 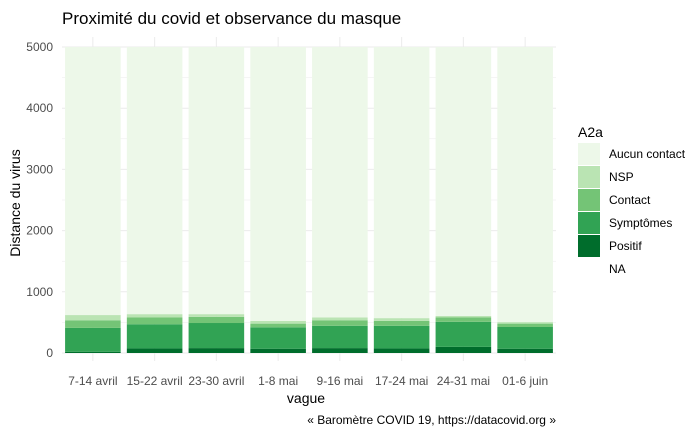 What do you see at coordinates (647, 154) in the screenshot?
I see `legend-label: Aucun contact` at bounding box center [647, 154].